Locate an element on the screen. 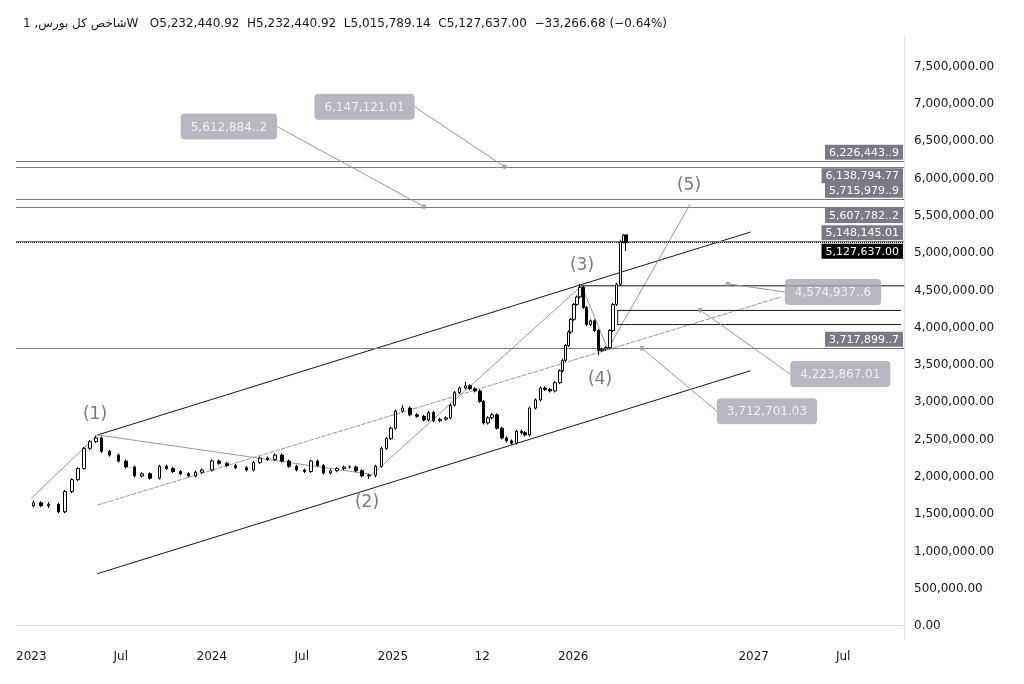 The image size is (1024, 684). ref-line-label: 6,138,794.77 is located at coordinates (862, 176).